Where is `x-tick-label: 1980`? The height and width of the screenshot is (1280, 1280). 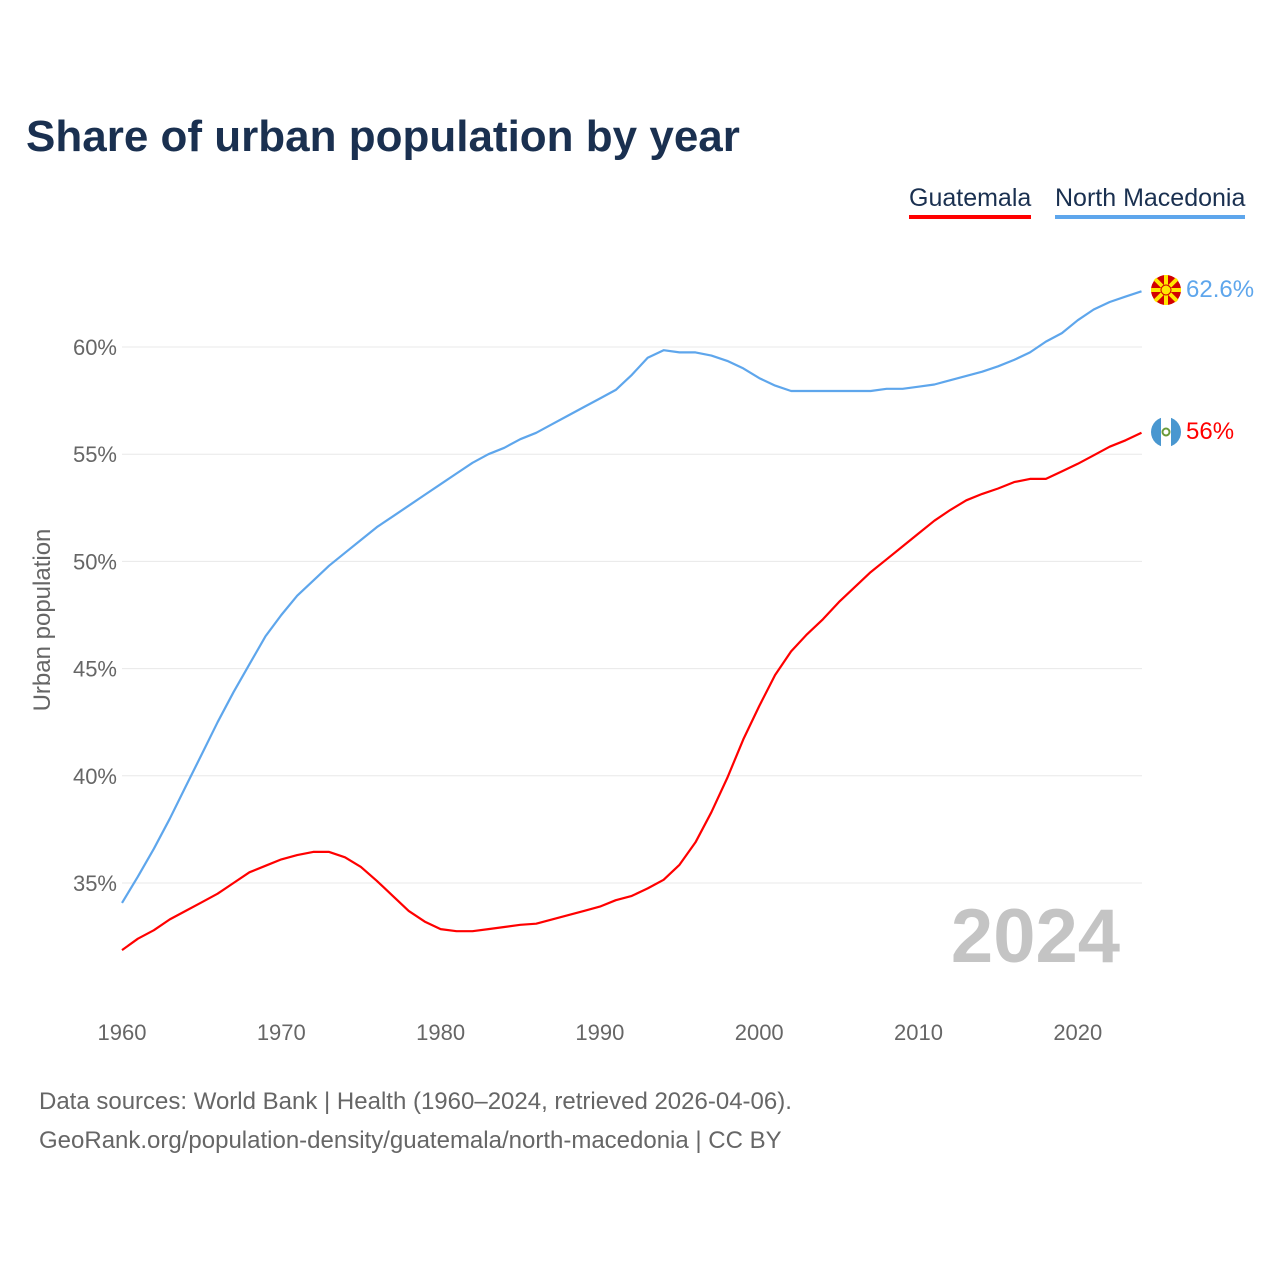
x-tick-label: 1980 is located at coordinates (440, 1032).